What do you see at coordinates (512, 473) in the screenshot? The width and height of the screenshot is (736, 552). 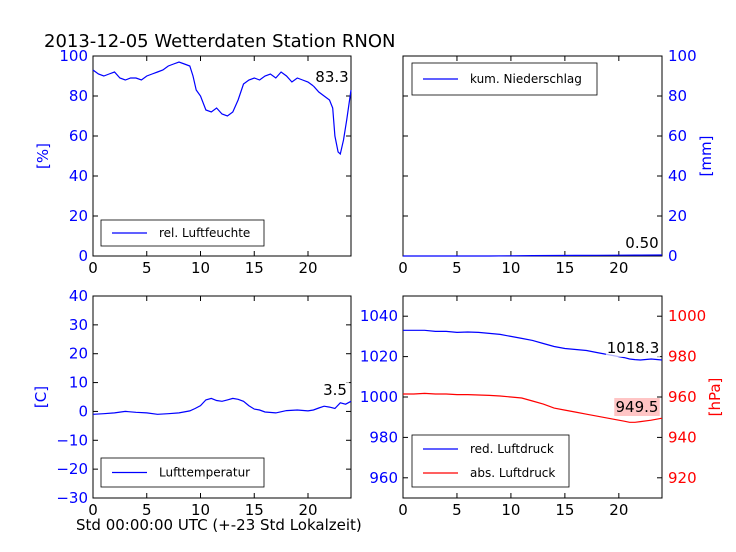 I see `legend-label: abs. Luftdruck` at bounding box center [512, 473].